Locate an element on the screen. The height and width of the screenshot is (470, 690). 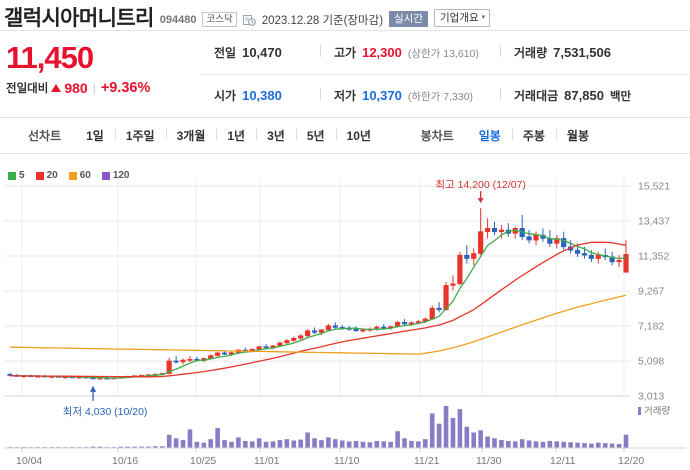
tab-candle-0: 일봉 is located at coordinates (489, 136).